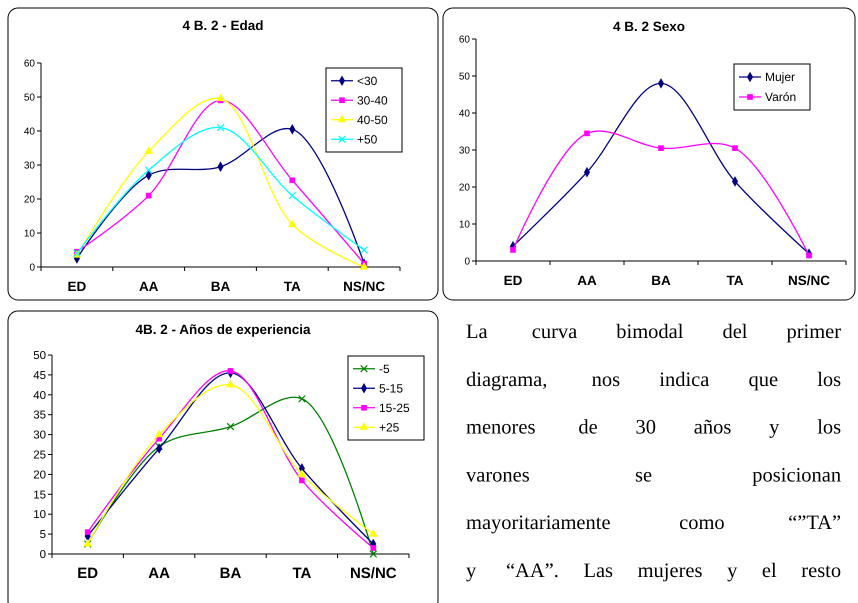 Image resolution: width=858 pixels, height=603 pixels. Describe the element at coordinates (223, 329) in the screenshot. I see `chart-title: 4B. 2 - Años de experiencia` at that location.